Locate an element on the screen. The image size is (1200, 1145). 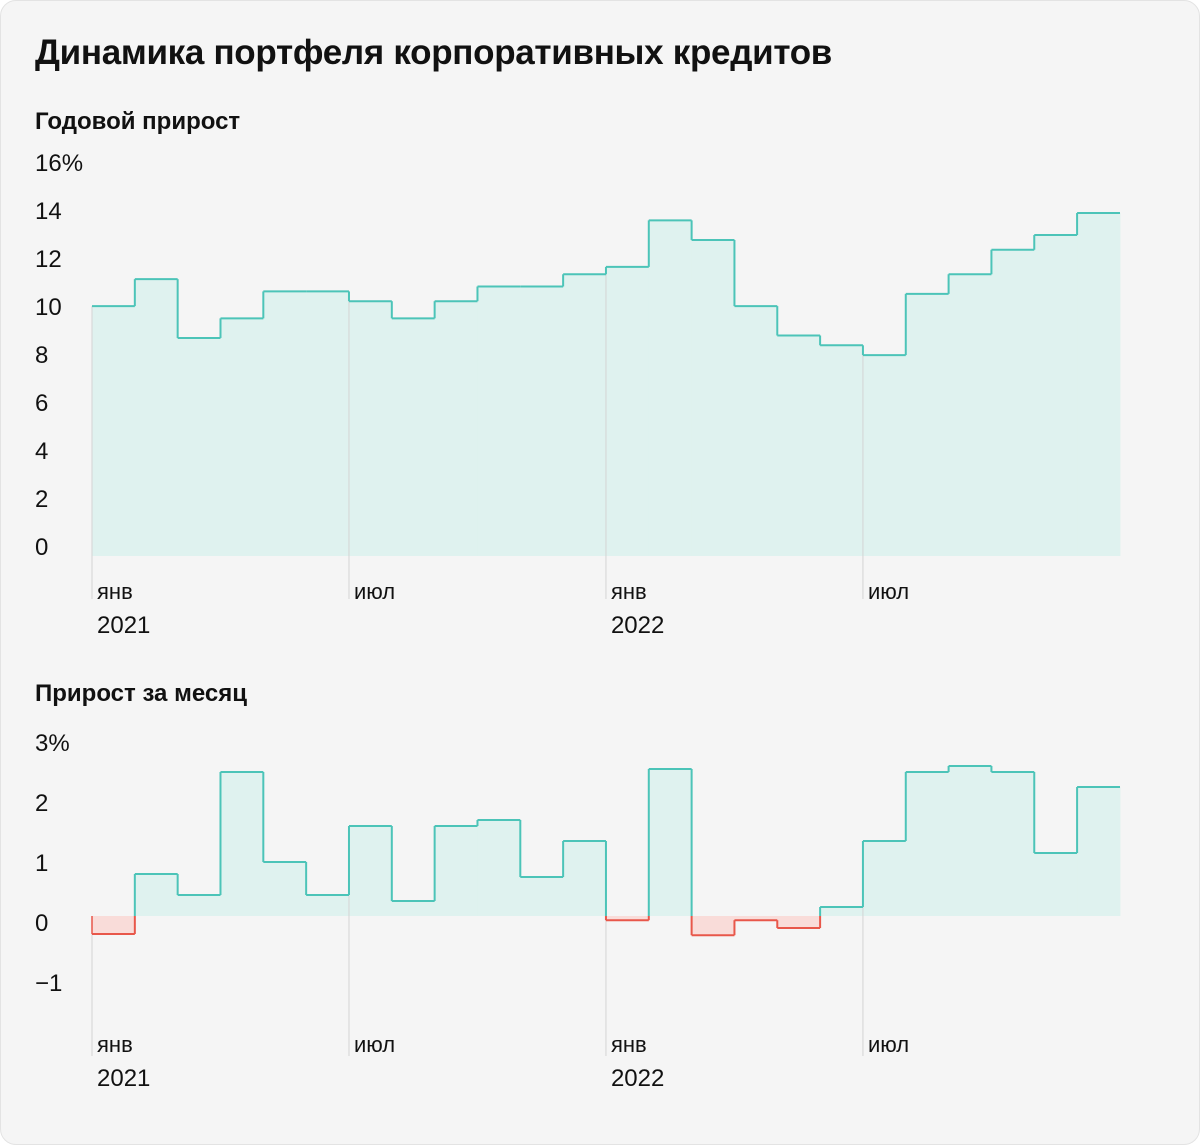
y-tick-label: 16% is located at coordinates (59, 163).